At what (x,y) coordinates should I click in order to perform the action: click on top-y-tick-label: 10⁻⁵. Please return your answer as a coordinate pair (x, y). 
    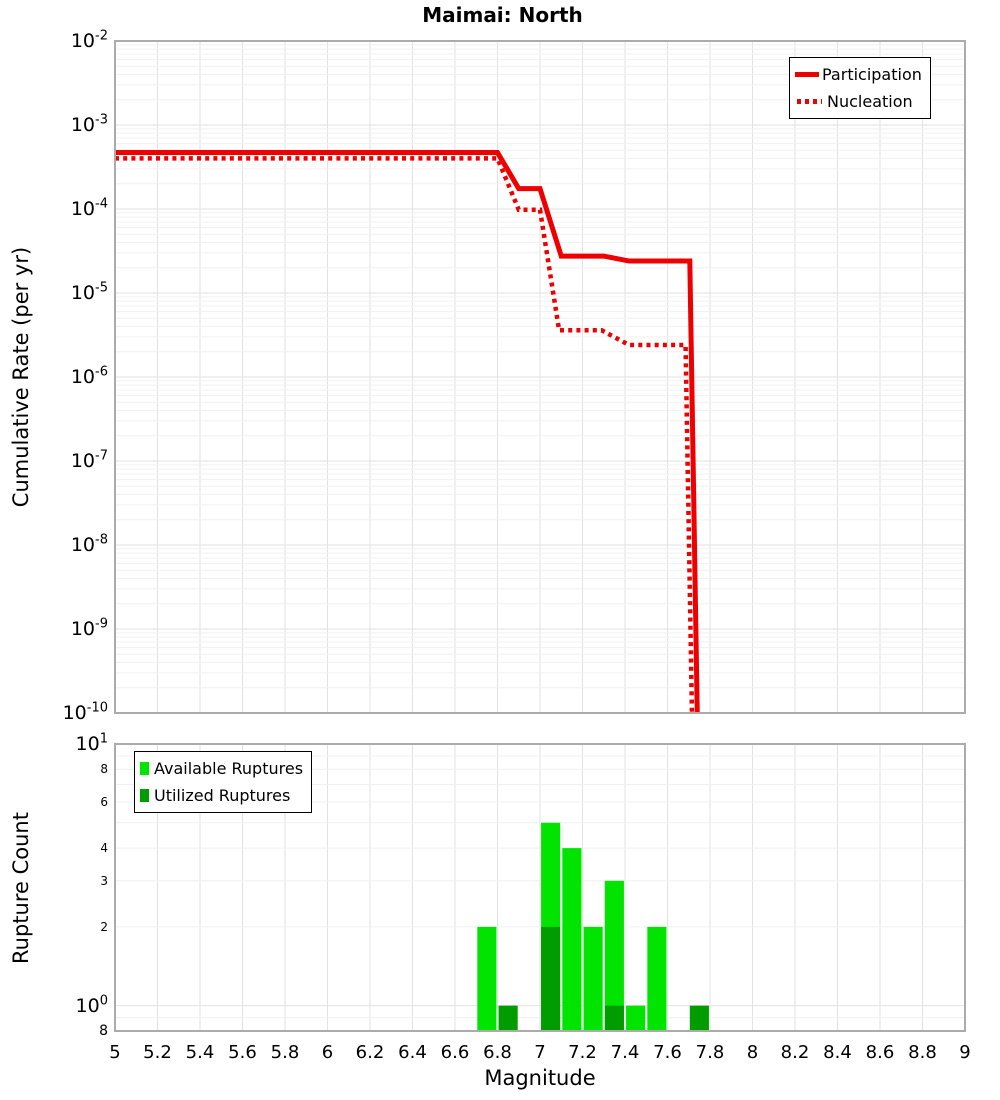
    Looking at the image, I should click on (89, 292).